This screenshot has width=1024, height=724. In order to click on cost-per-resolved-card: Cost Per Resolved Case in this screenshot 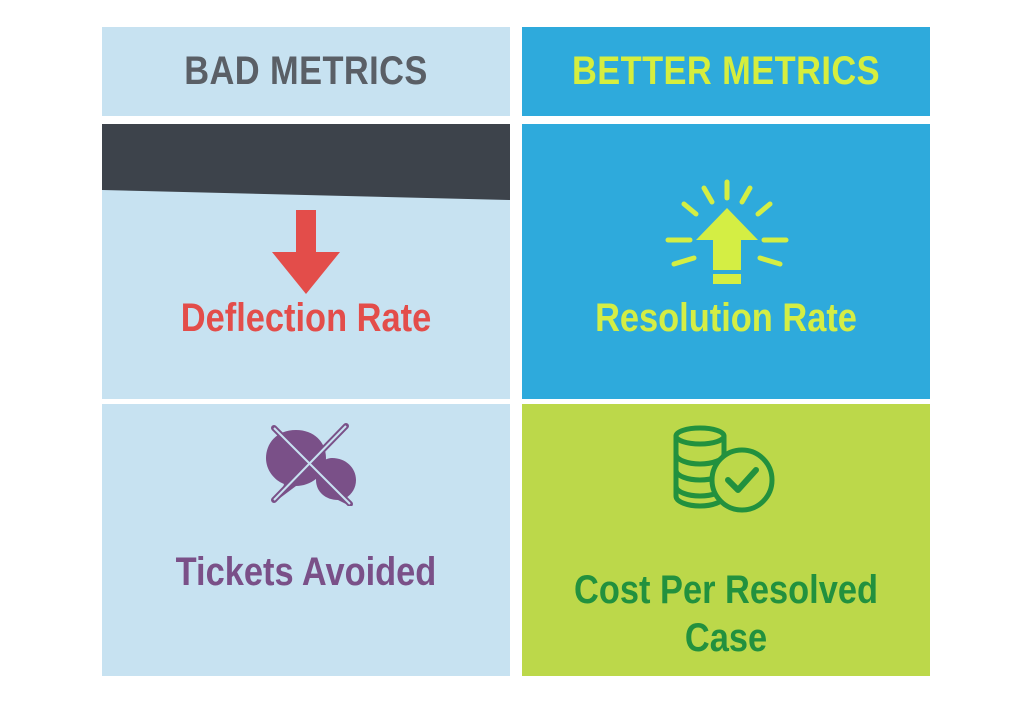, I will do `click(726, 540)`.